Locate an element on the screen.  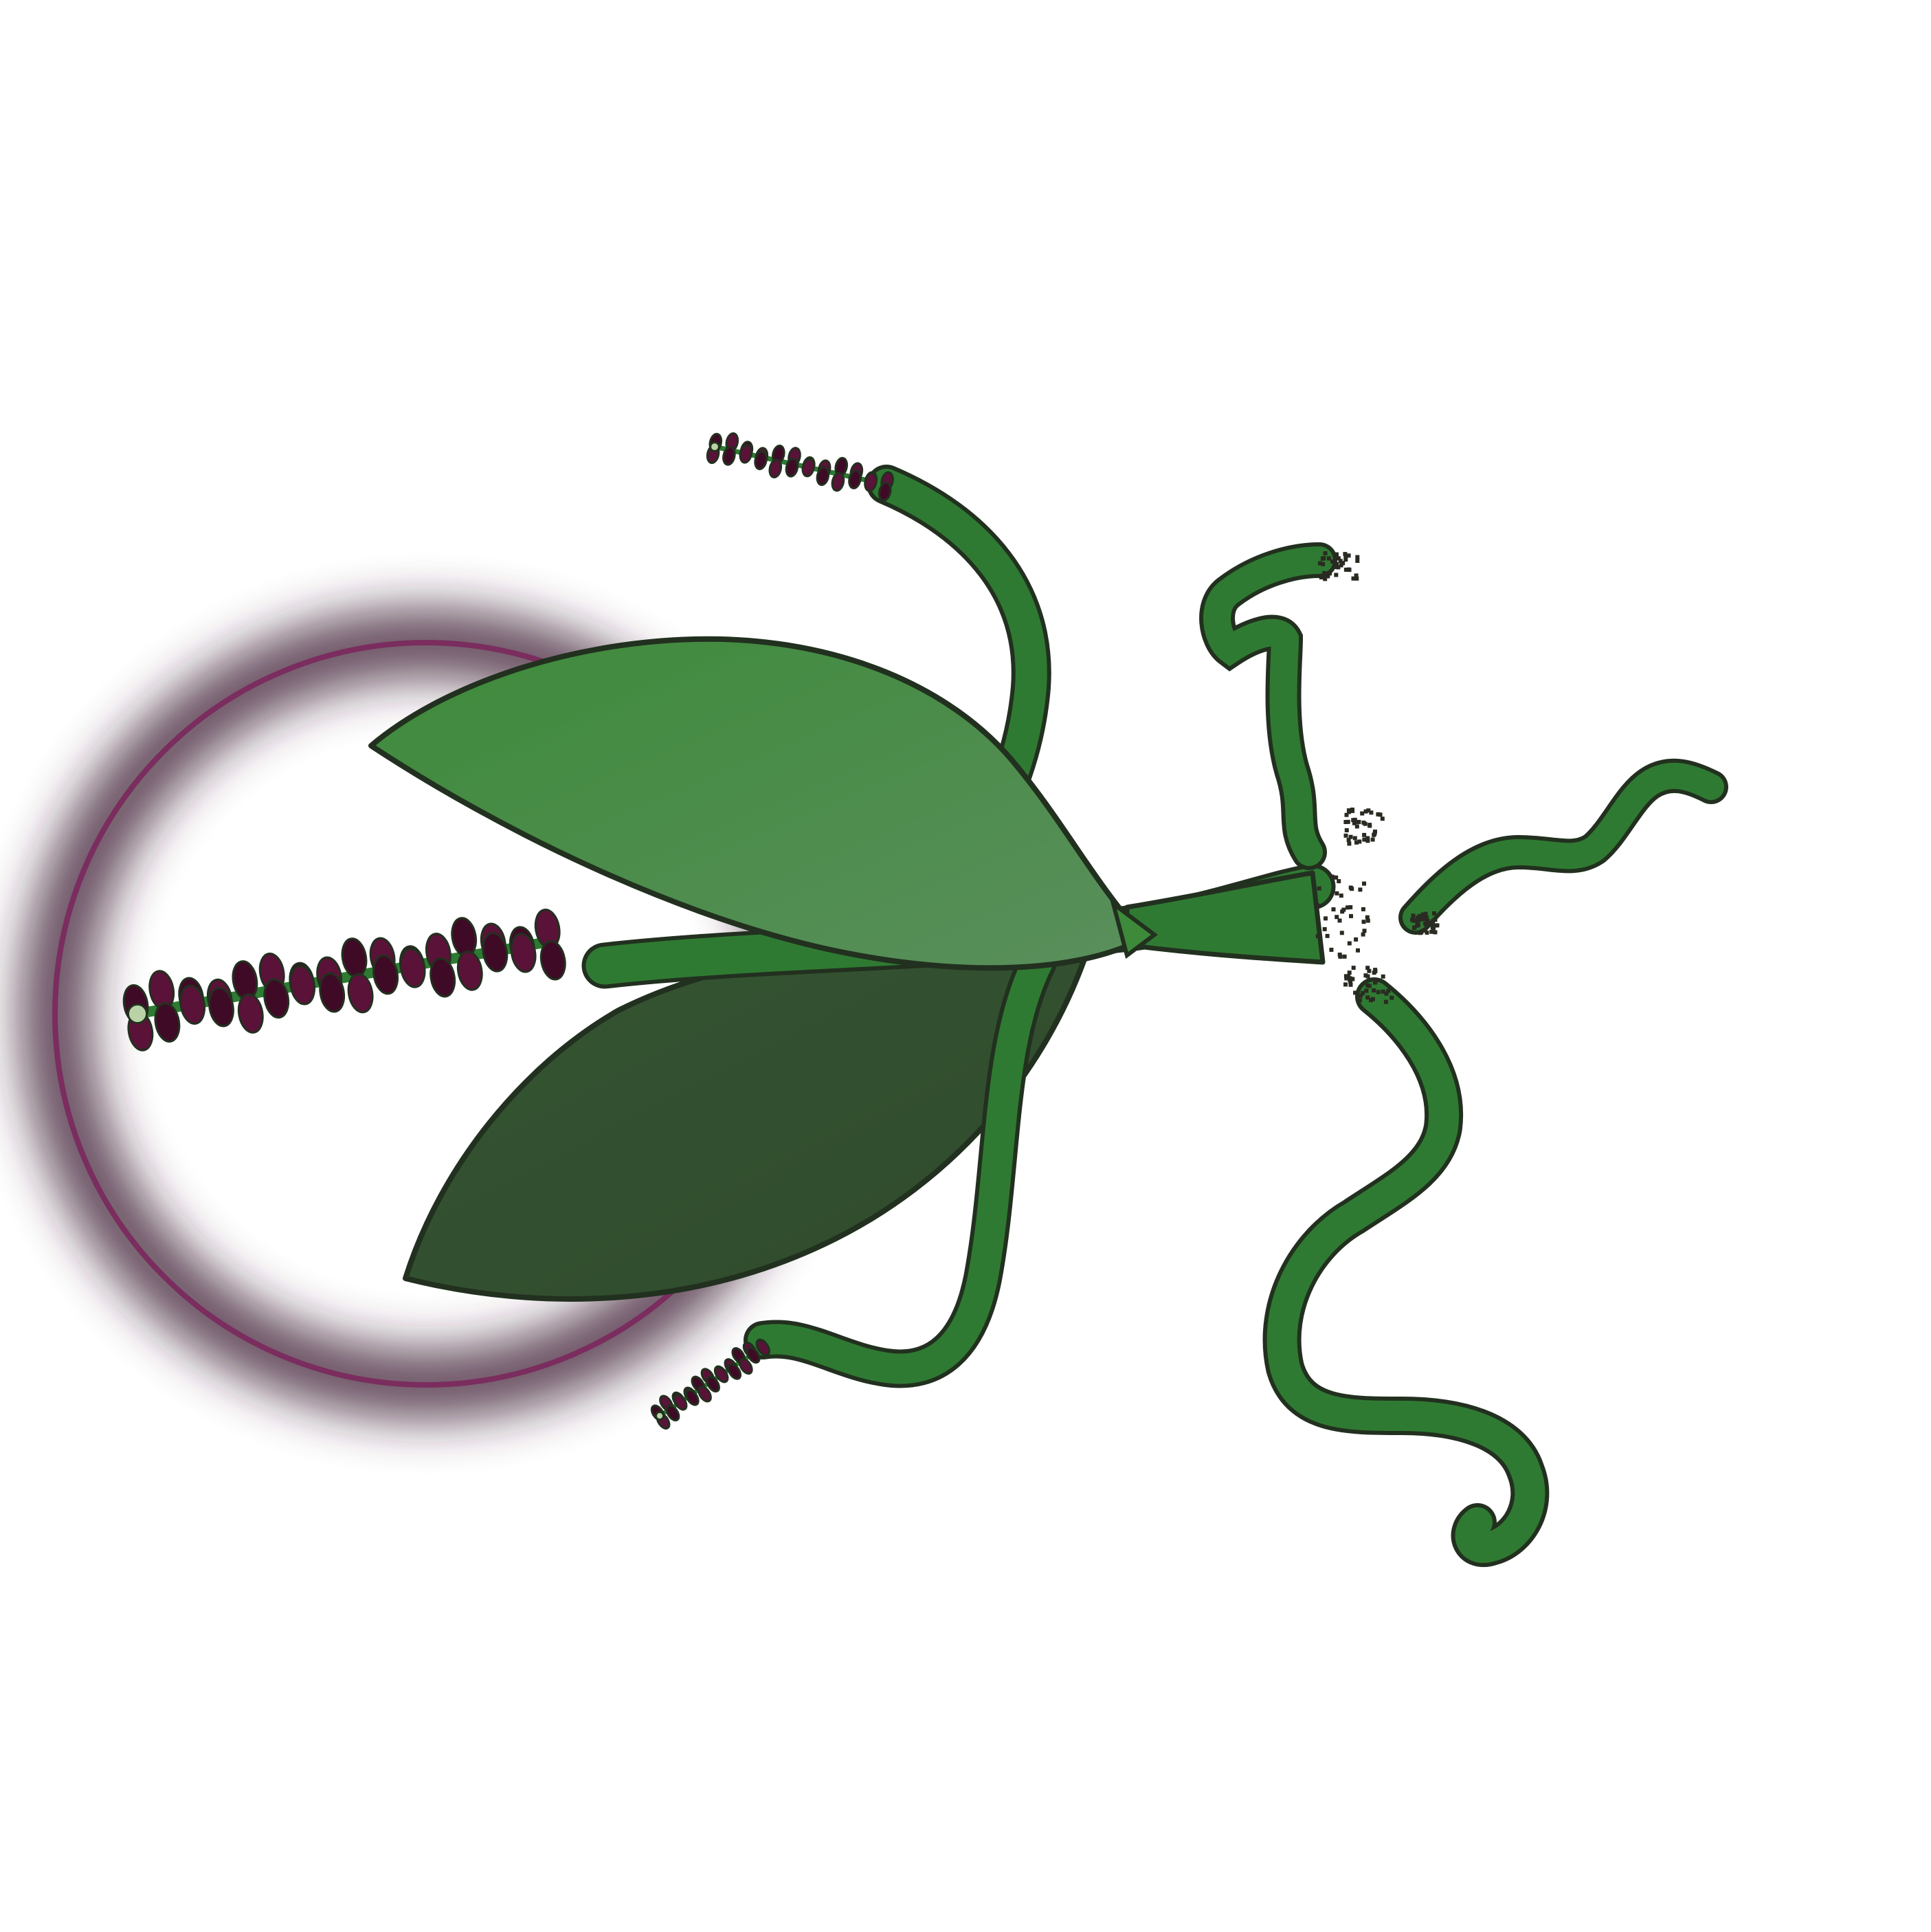
upper-leaf-tip is located at coordinates (1133, 928).